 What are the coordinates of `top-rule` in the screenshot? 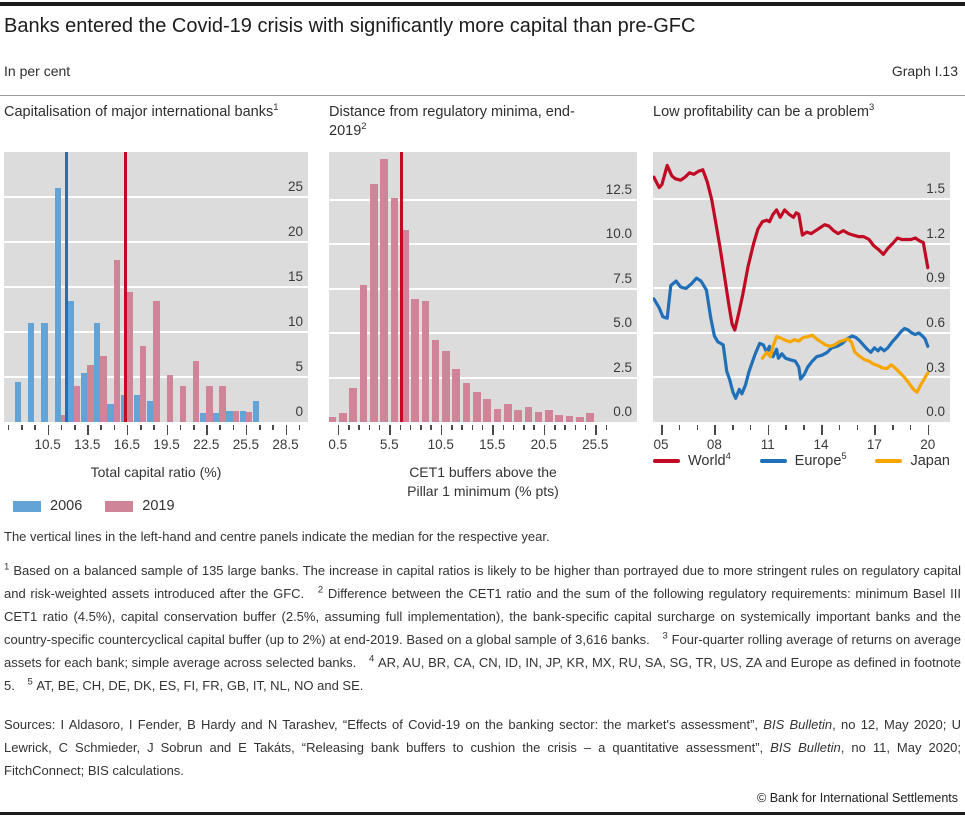 It's located at (482, 4).